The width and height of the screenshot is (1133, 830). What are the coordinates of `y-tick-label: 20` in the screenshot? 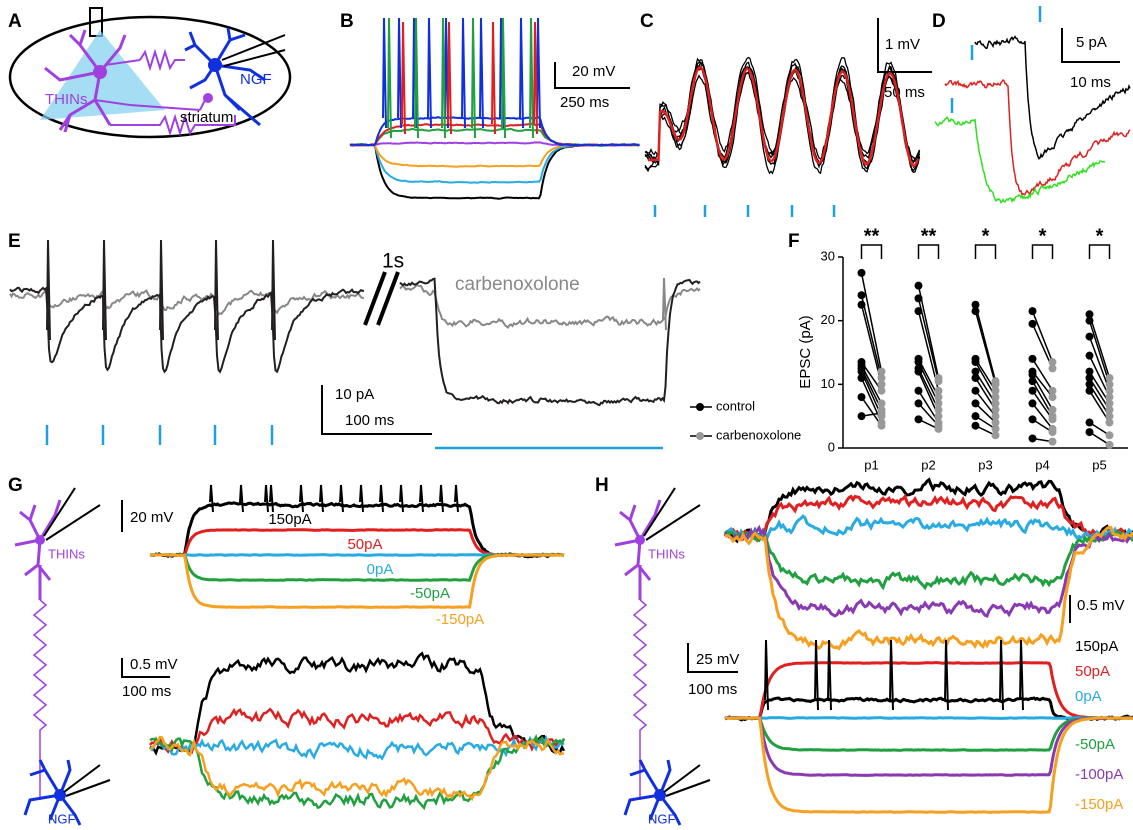 It's located at (828, 319).